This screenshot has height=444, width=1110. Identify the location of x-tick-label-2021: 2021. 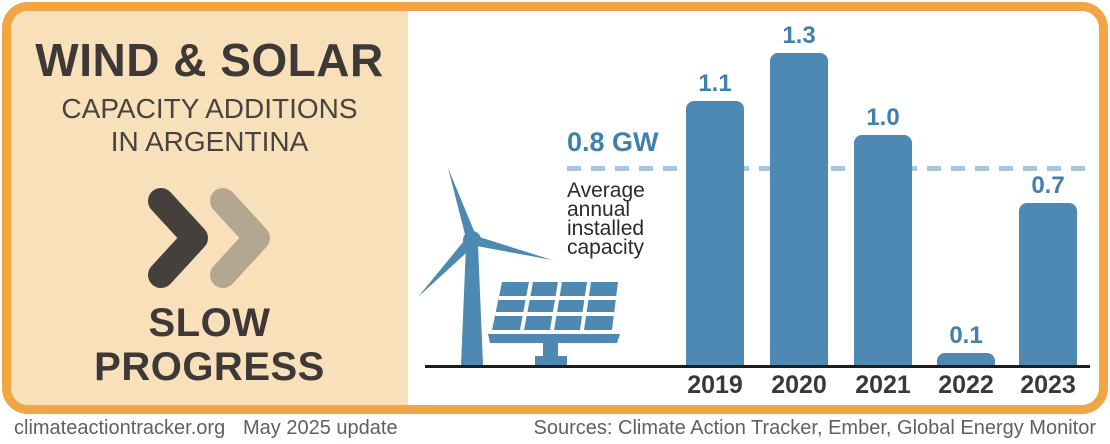
(883, 385).